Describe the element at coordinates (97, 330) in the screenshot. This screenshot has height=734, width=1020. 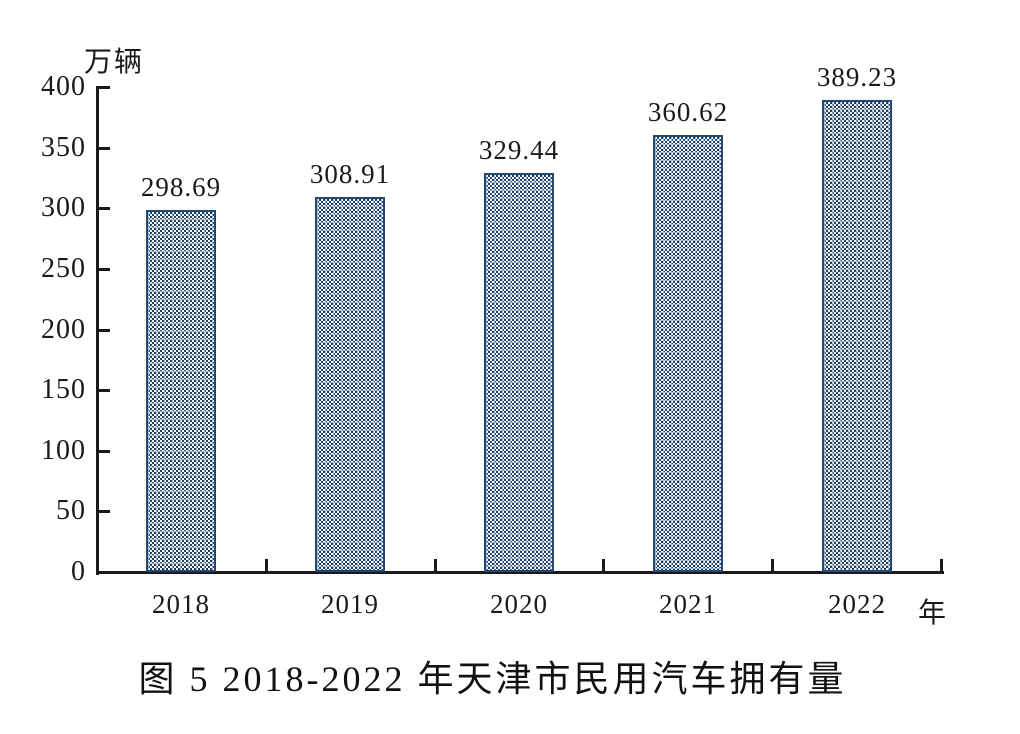
I see `y-axis-line` at that location.